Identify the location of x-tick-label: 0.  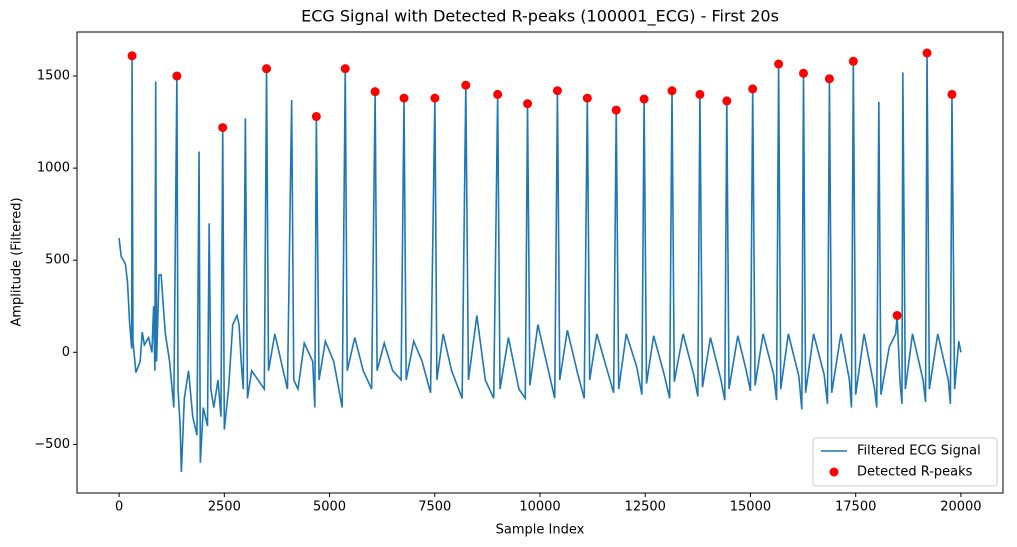
(119, 507).